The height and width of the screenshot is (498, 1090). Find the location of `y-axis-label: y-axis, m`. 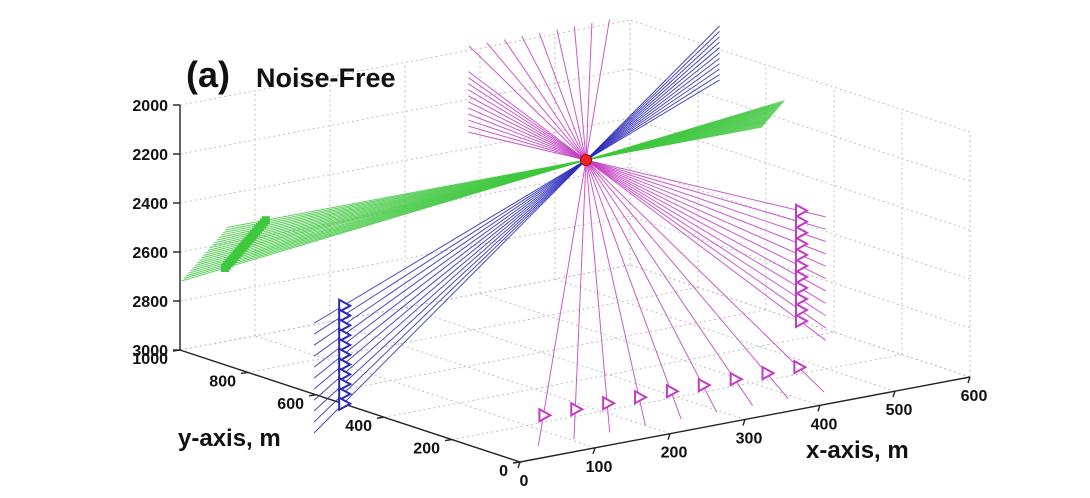

y-axis-label: y-axis, m is located at coordinates (229, 438).